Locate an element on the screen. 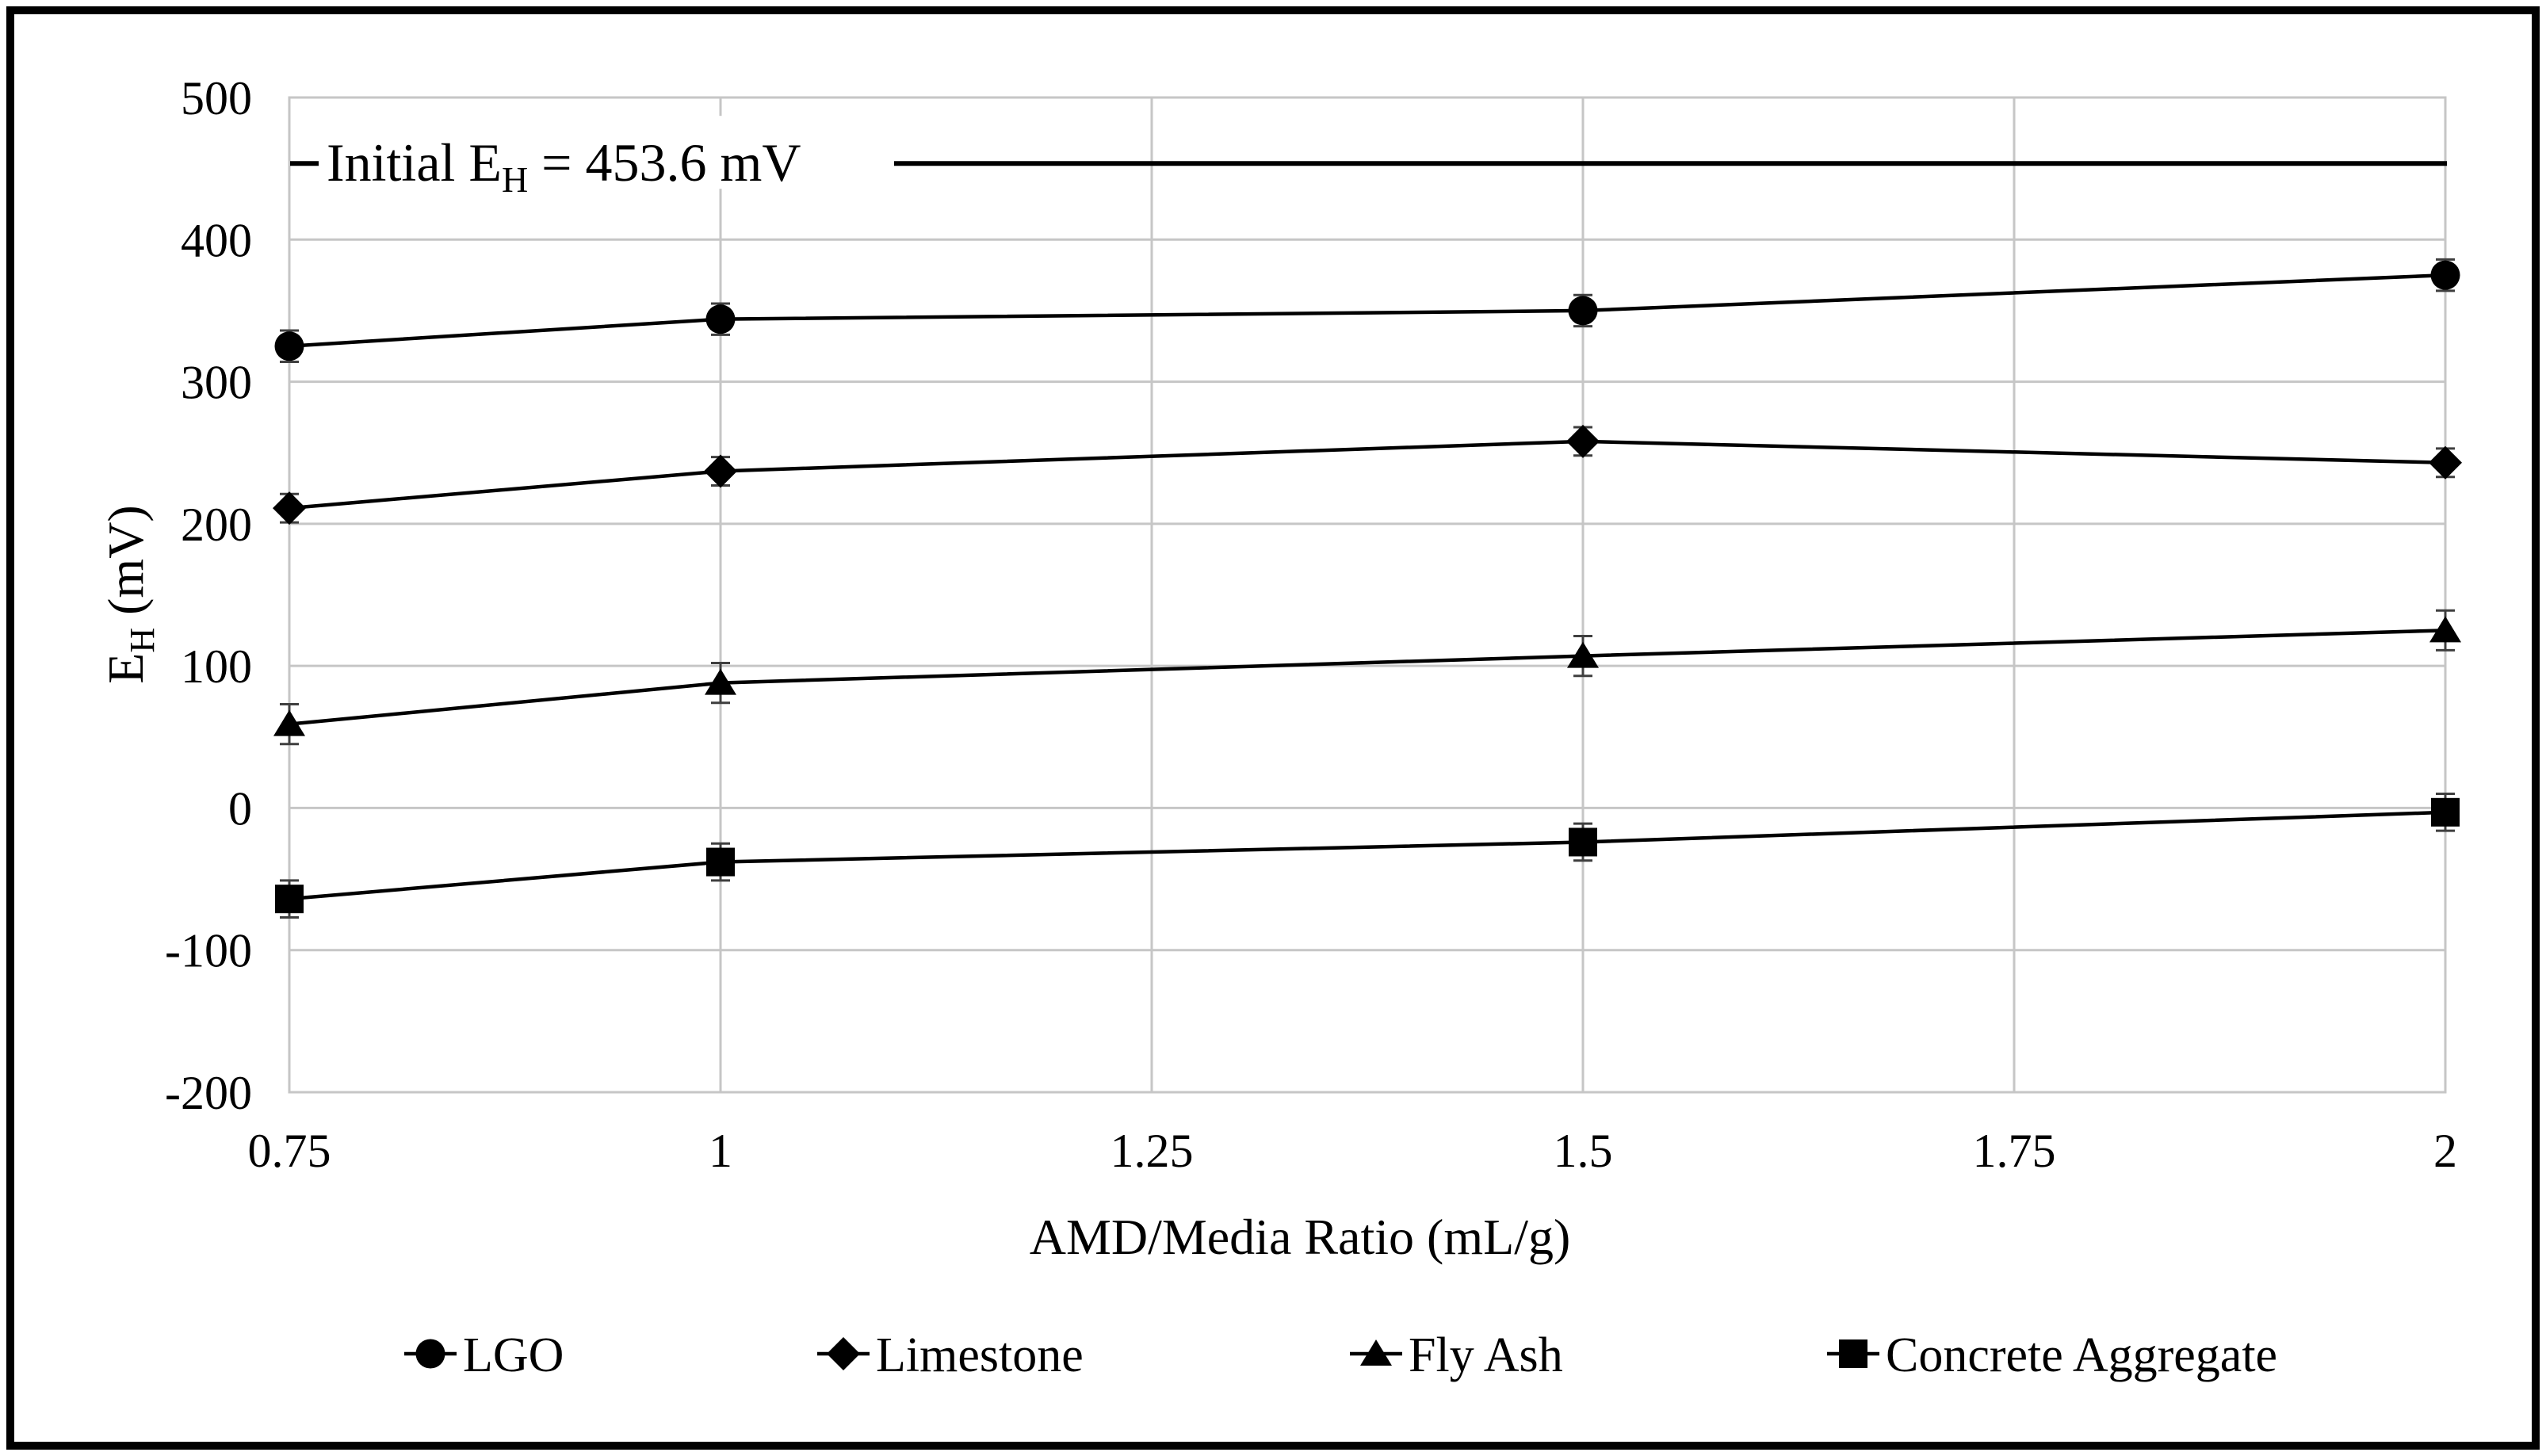 Image resolution: width=2546 pixels, height=1456 pixels. series-limestone is located at coordinates (1367, 474).